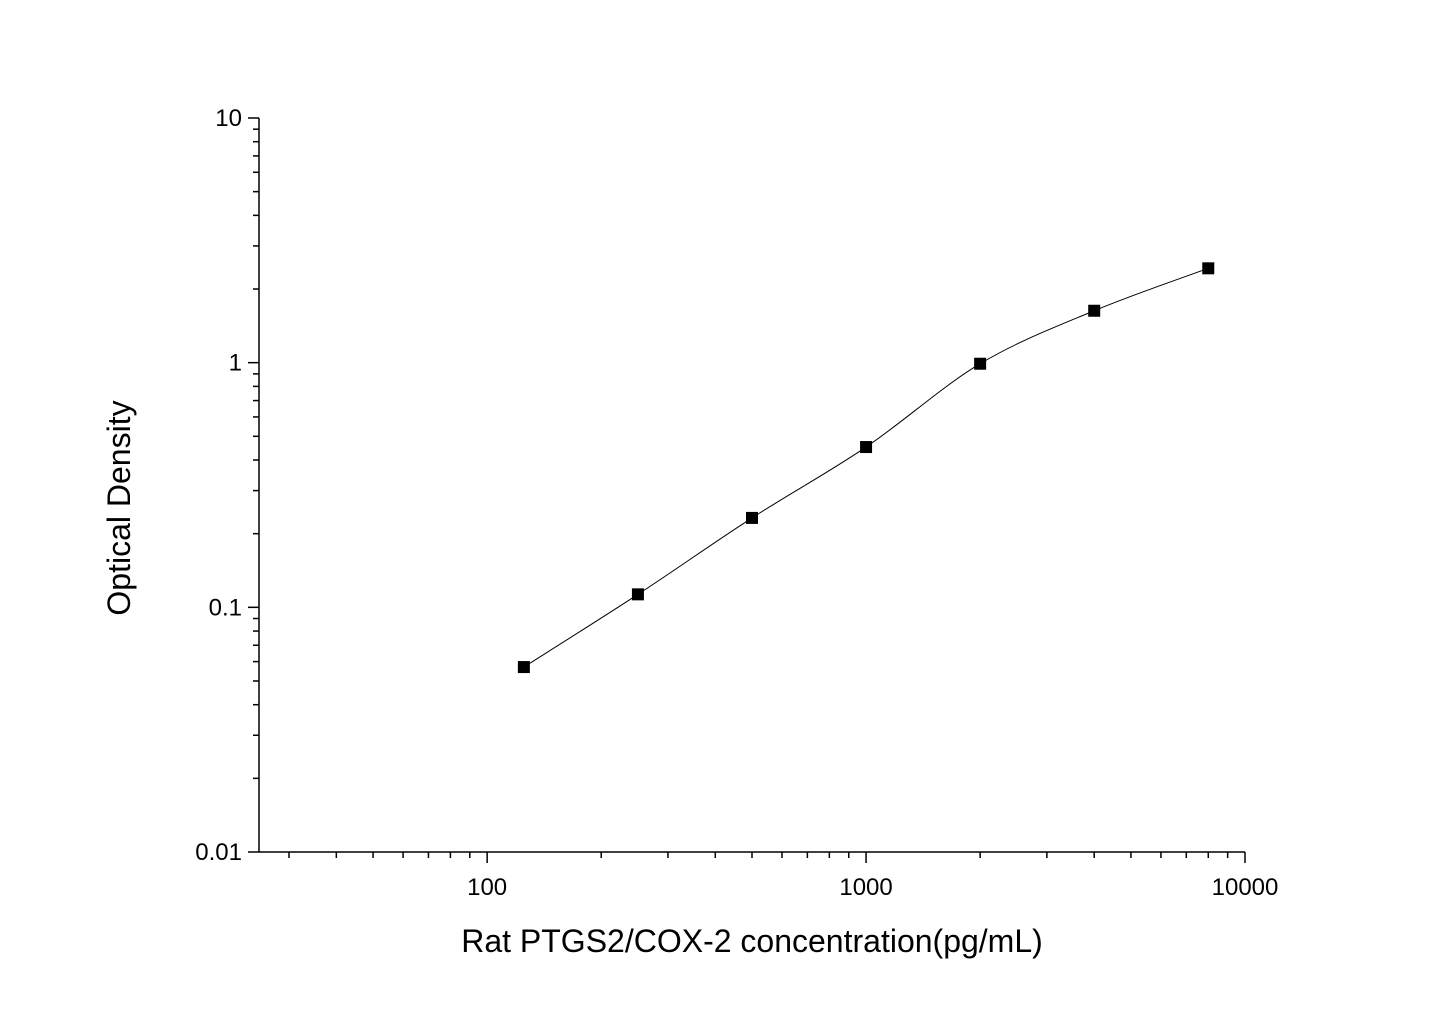  I want to click on y-tick-label: 1, so click(235, 363).